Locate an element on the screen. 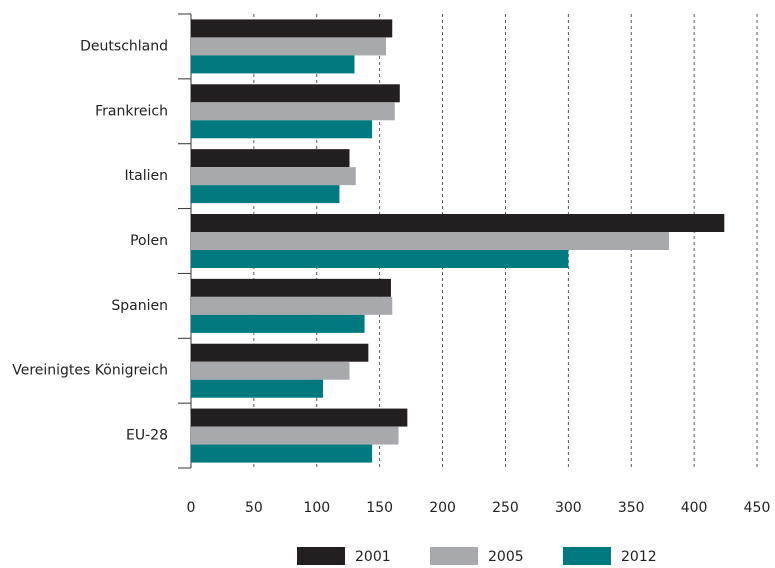 The image size is (775, 568). legend-label: 2012 is located at coordinates (639, 557).